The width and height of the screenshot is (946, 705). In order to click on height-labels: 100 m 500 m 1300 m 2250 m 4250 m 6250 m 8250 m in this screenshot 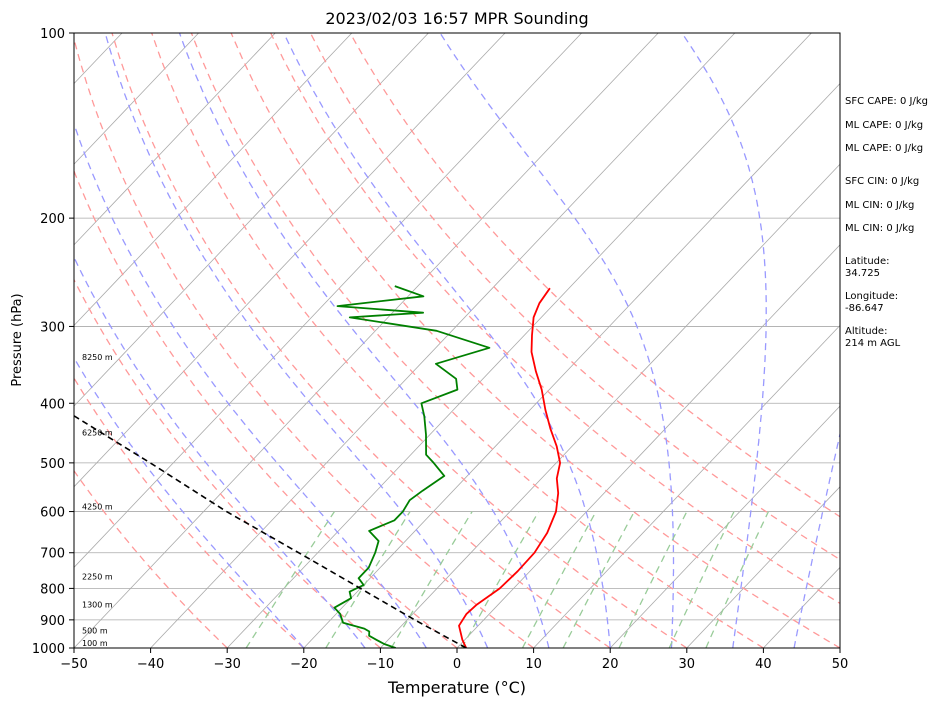, I will do `click(97, 500)`.